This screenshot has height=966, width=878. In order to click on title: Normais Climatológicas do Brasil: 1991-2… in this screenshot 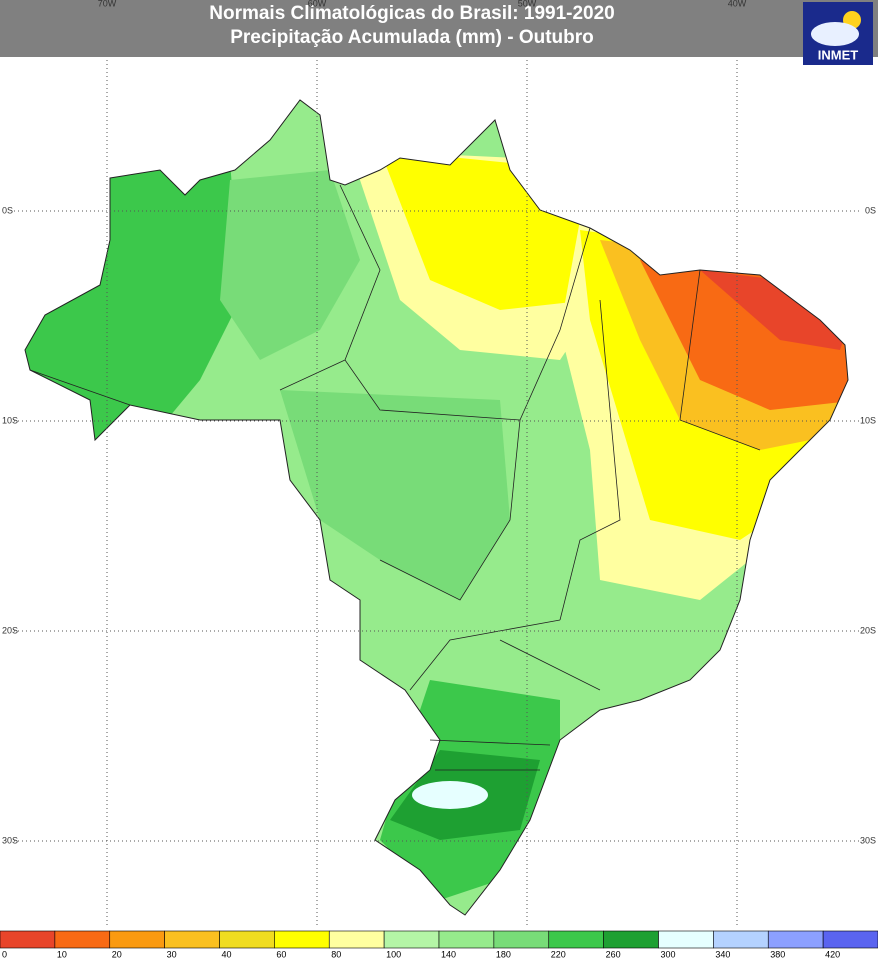, I will do `click(412, 13)`.